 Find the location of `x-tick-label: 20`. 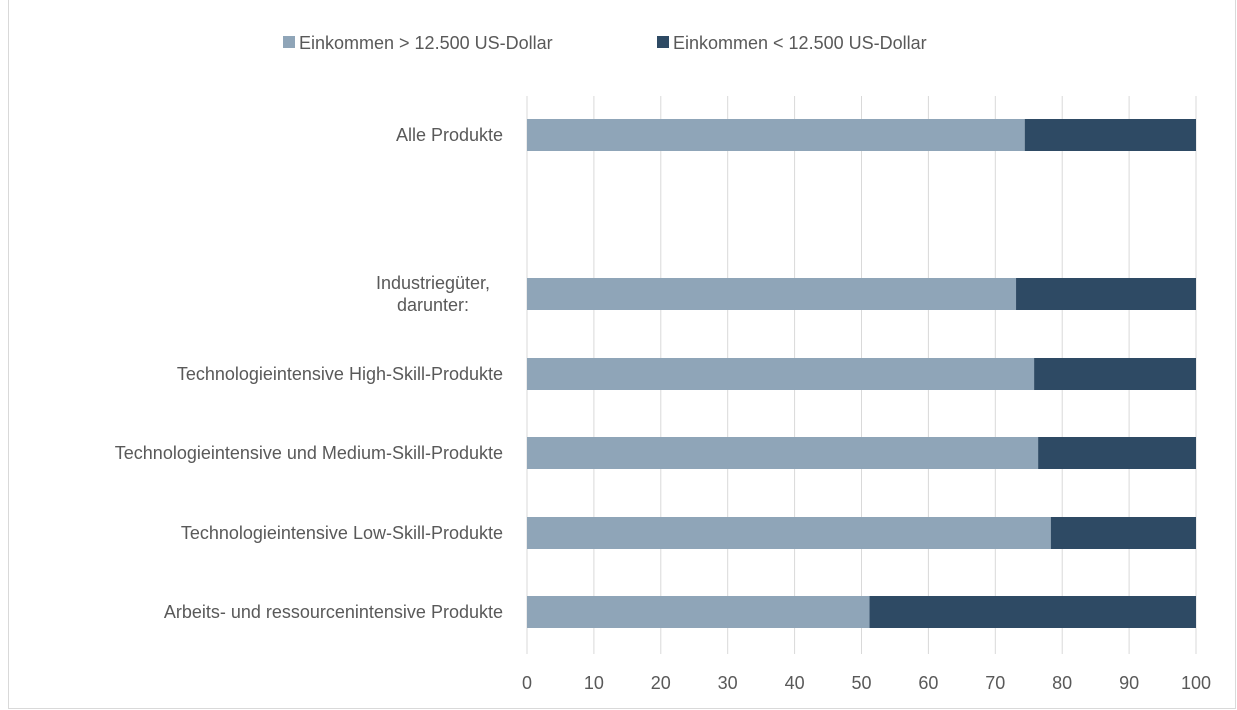

x-tick-label: 20 is located at coordinates (661, 683).